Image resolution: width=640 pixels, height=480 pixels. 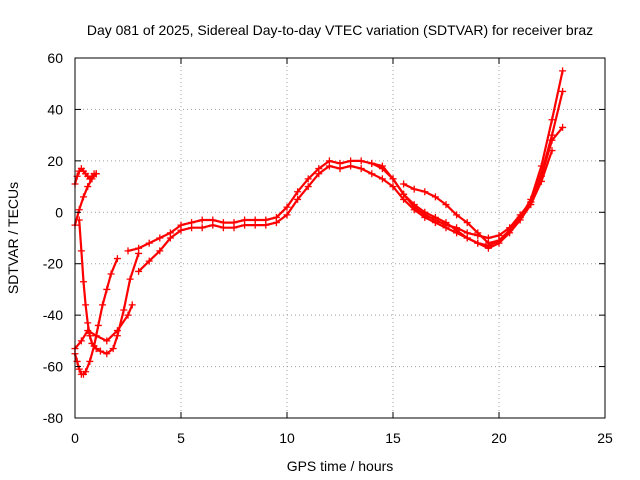 I want to click on y-tick-label: 0, so click(x=59, y=212).